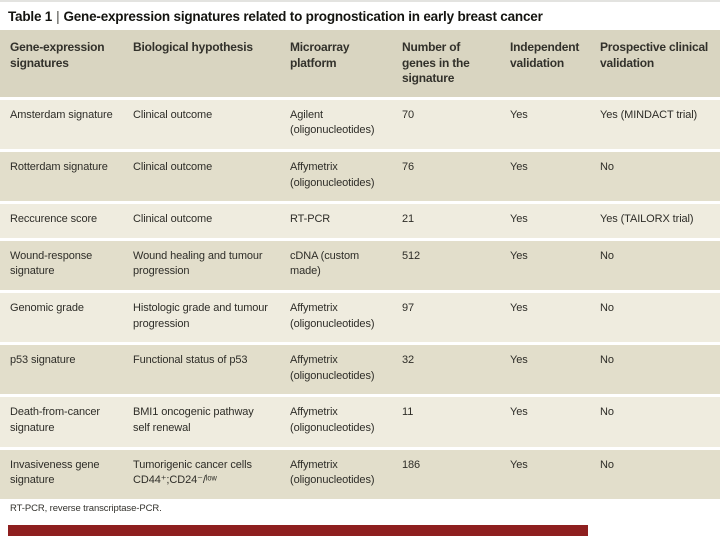 The width and height of the screenshot is (720, 540). Describe the element at coordinates (655, 221) in the screenshot. I see `table-cell: Yes (TAILORX trial)` at that location.